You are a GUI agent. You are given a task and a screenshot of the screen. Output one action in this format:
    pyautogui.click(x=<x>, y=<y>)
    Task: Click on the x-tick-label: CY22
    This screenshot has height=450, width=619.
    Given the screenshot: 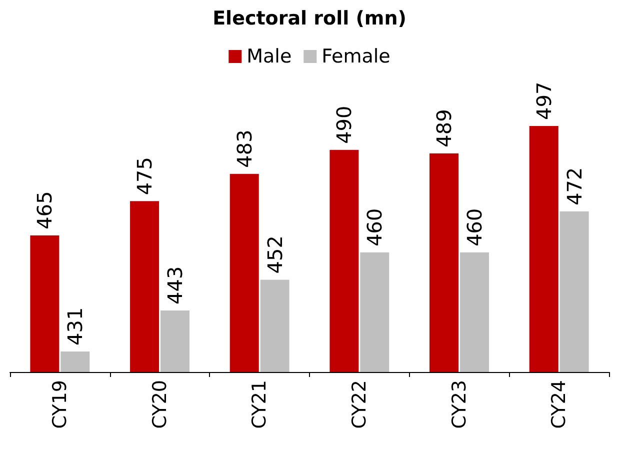 What is the action you would take?
    pyautogui.click(x=359, y=404)
    